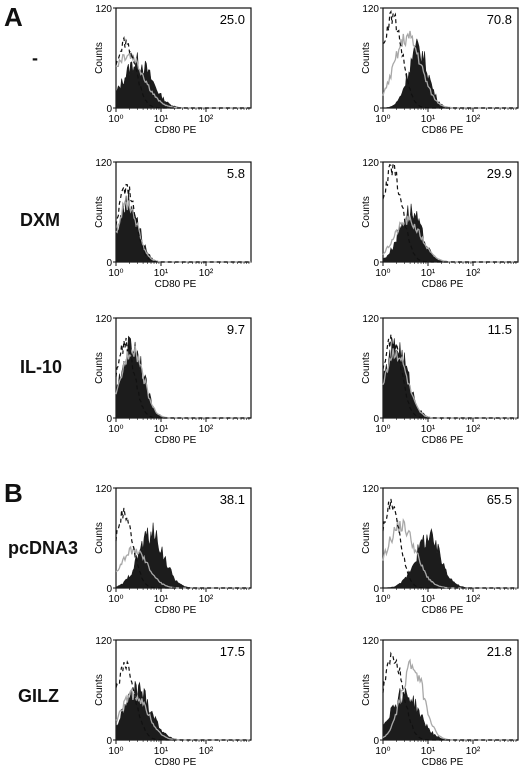 This screenshot has width=520, height=770. Describe the element at coordinates (500, 329) in the screenshot. I see `percent-positive-label: 11.5` at that location.